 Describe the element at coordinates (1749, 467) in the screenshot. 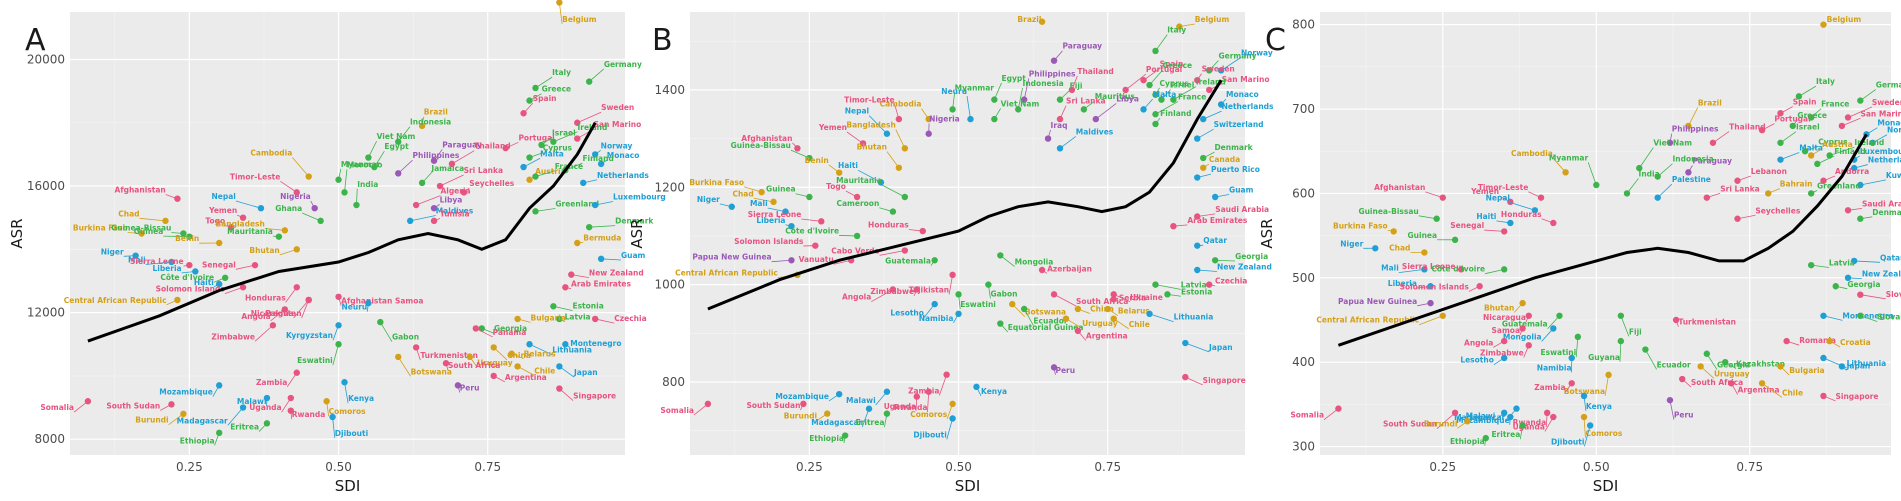

I see `x-tick-label: 0.75` at that location.